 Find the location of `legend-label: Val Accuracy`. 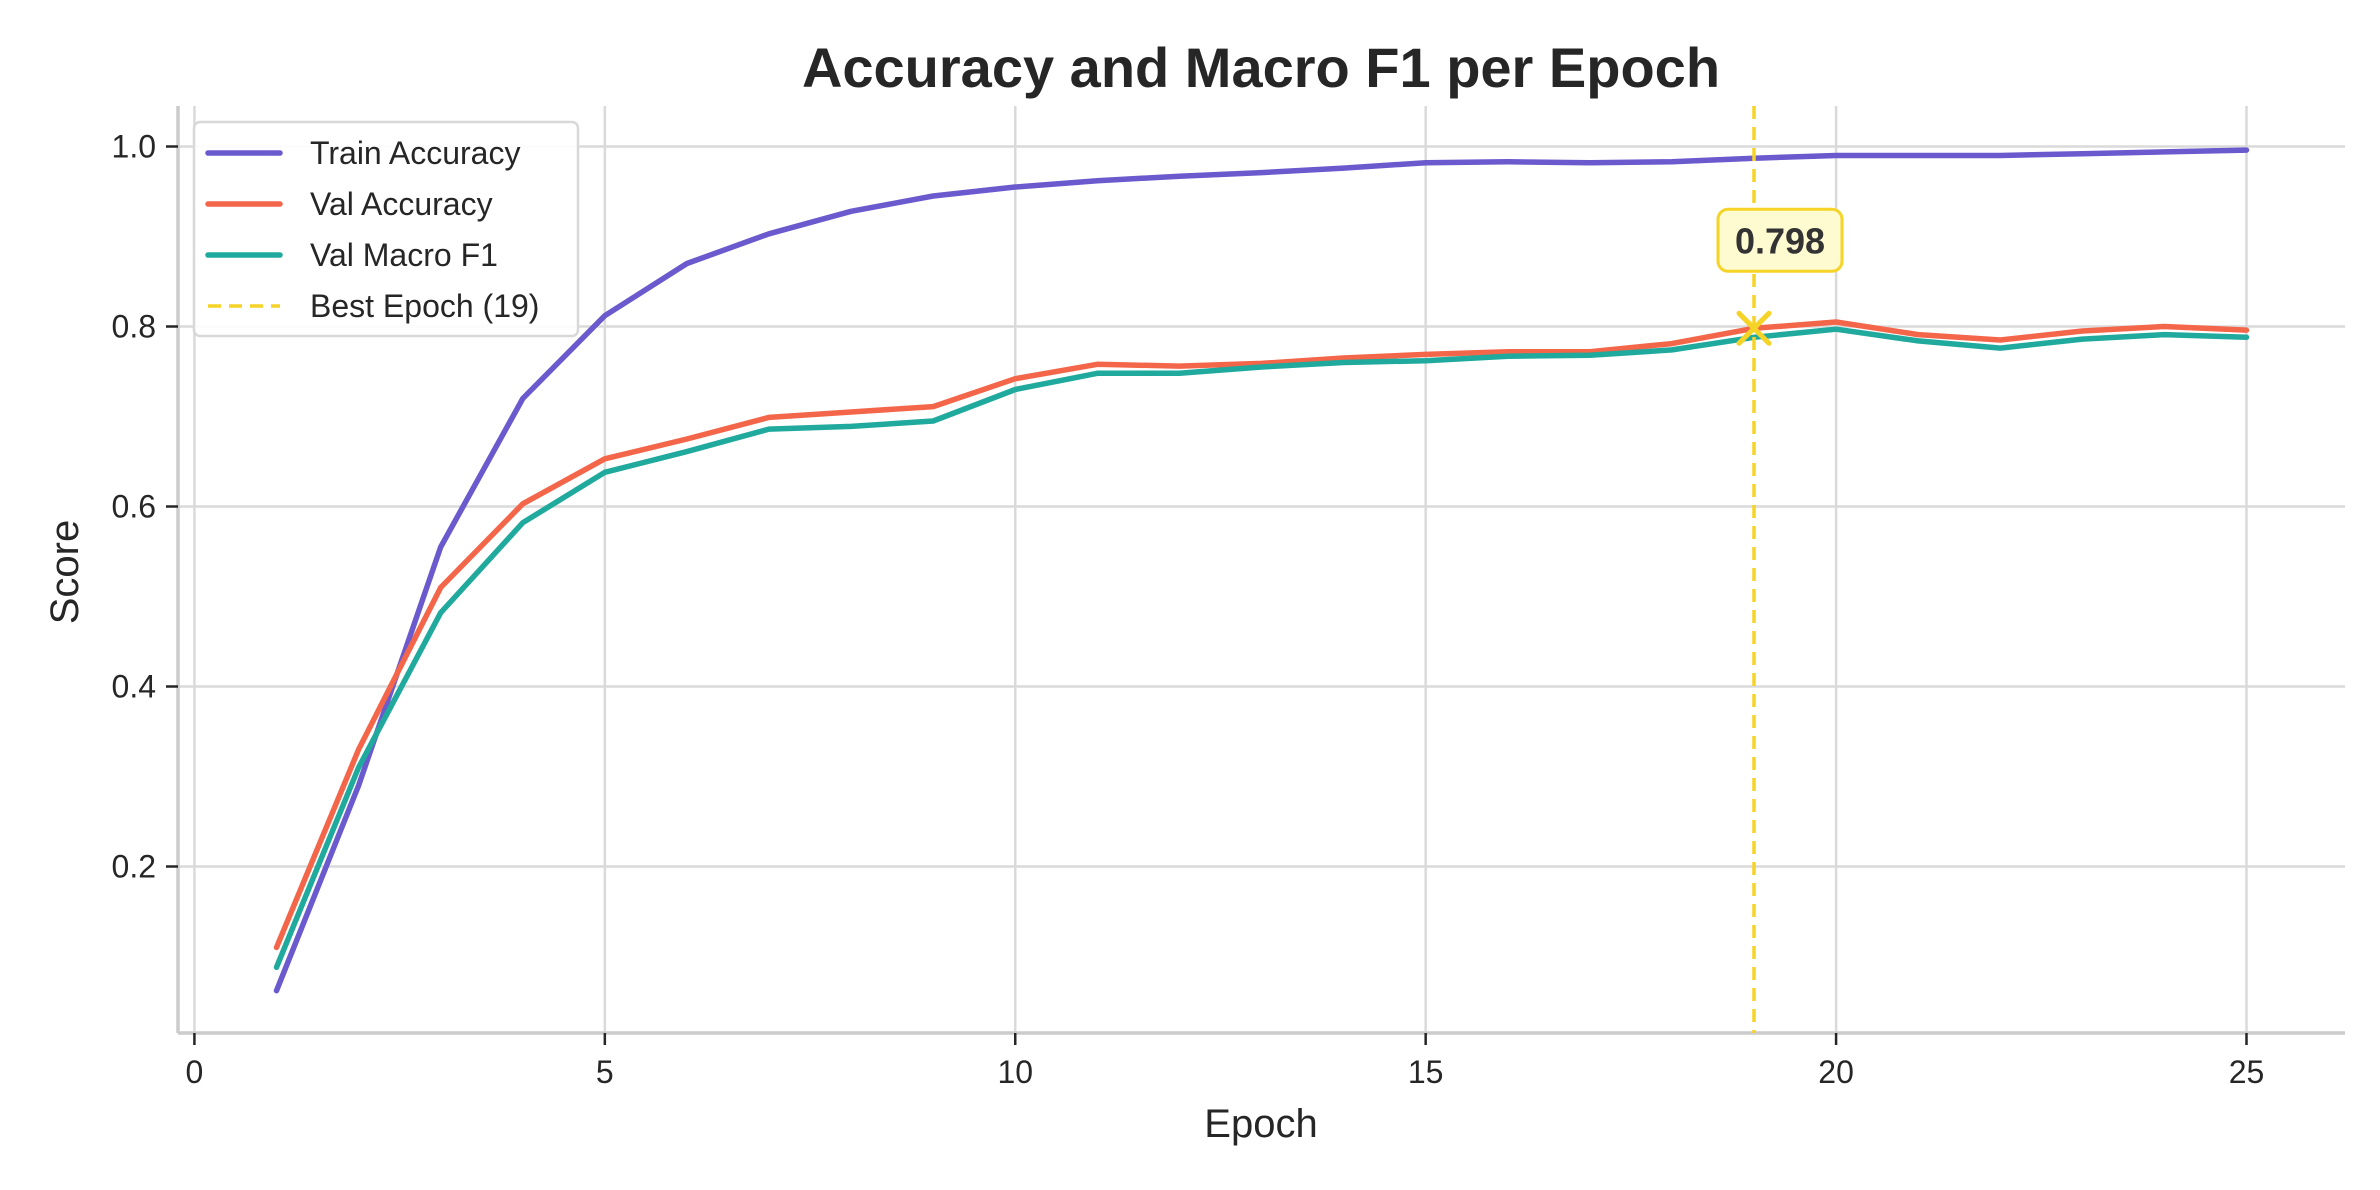

legend-label: Val Accuracy is located at coordinates (401, 204).